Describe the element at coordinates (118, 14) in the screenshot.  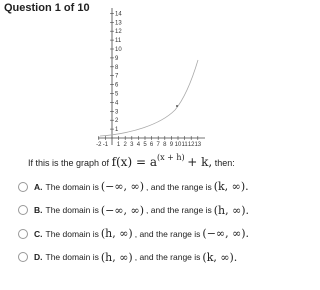
I see `y-tick-label: 14` at that location.